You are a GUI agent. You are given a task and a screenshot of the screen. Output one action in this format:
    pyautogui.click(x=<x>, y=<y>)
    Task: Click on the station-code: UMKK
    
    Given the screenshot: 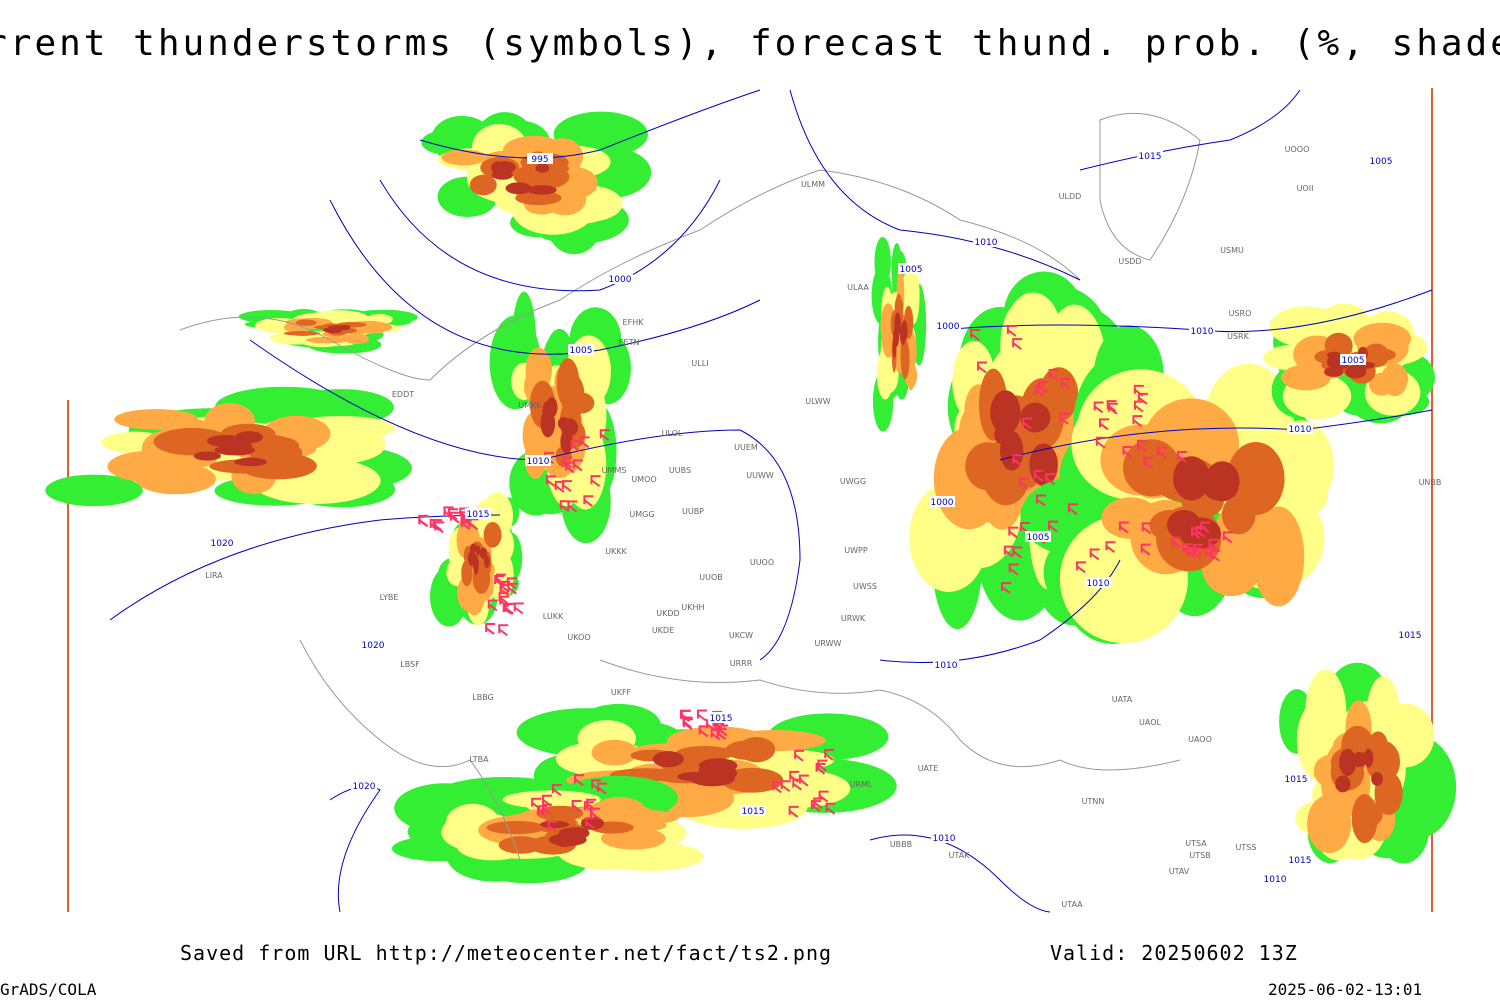 What is the action you would take?
    pyautogui.click(x=530, y=405)
    